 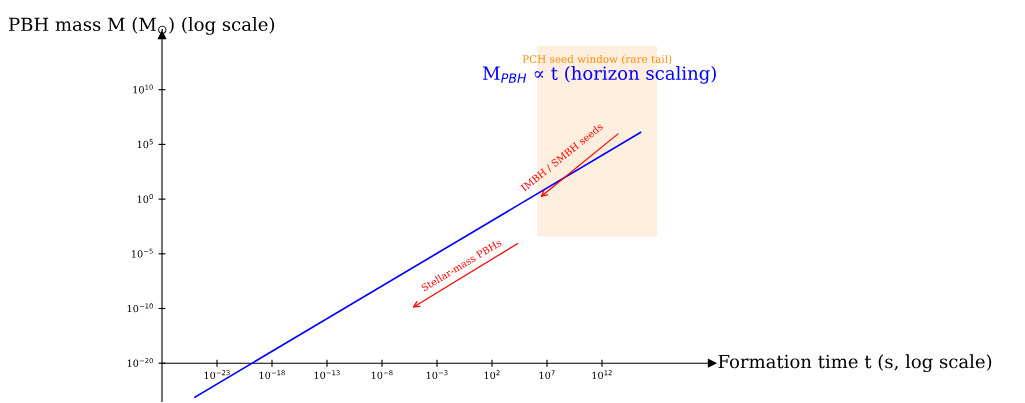 What do you see at coordinates (142, 253) in the screenshot?
I see `y-tick-label: 10$^{−5}$` at bounding box center [142, 253].